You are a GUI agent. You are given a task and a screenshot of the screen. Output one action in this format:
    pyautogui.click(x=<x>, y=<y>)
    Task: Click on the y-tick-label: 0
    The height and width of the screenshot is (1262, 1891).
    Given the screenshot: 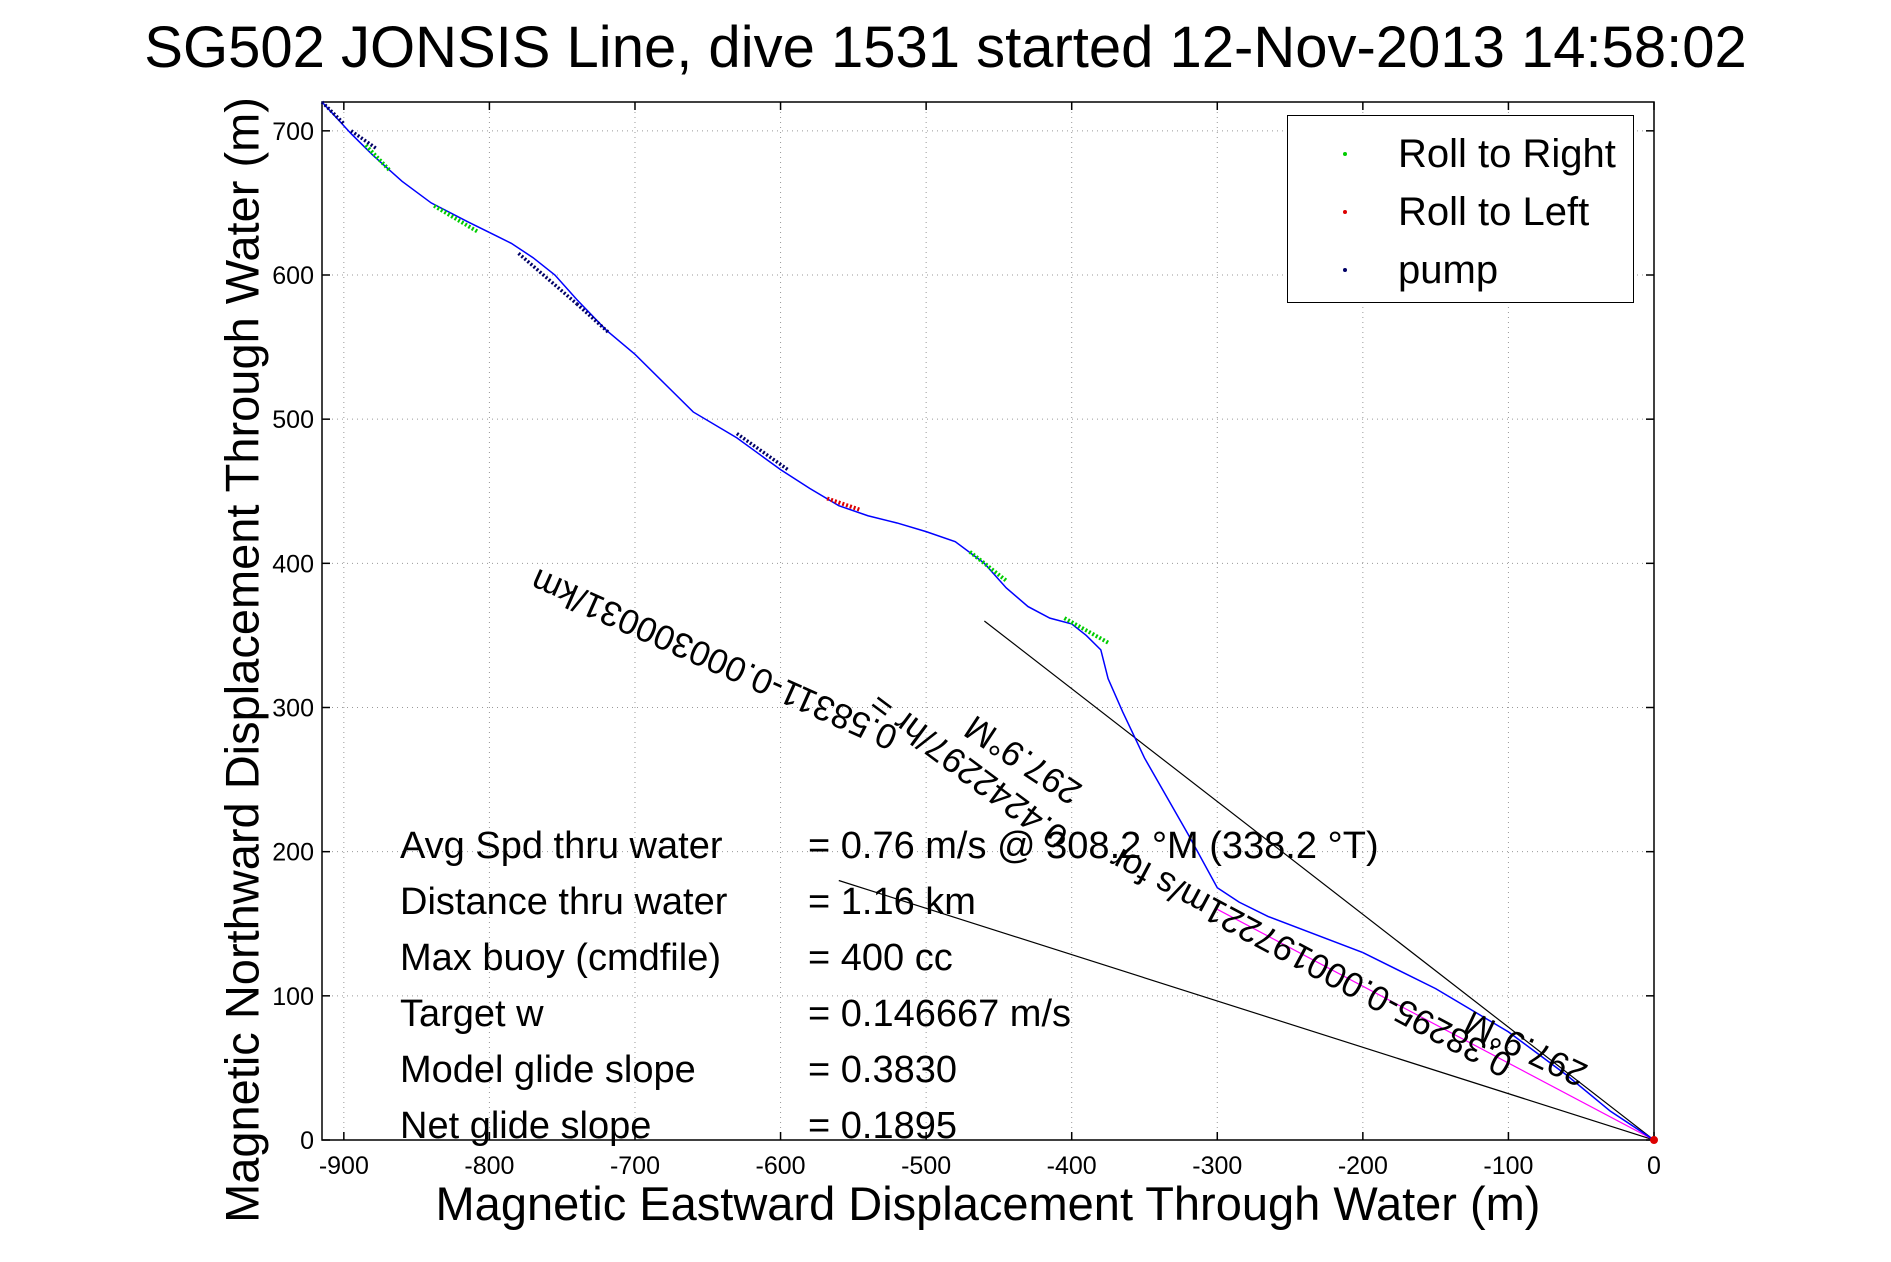 What is the action you would take?
    pyautogui.click(x=307, y=1141)
    